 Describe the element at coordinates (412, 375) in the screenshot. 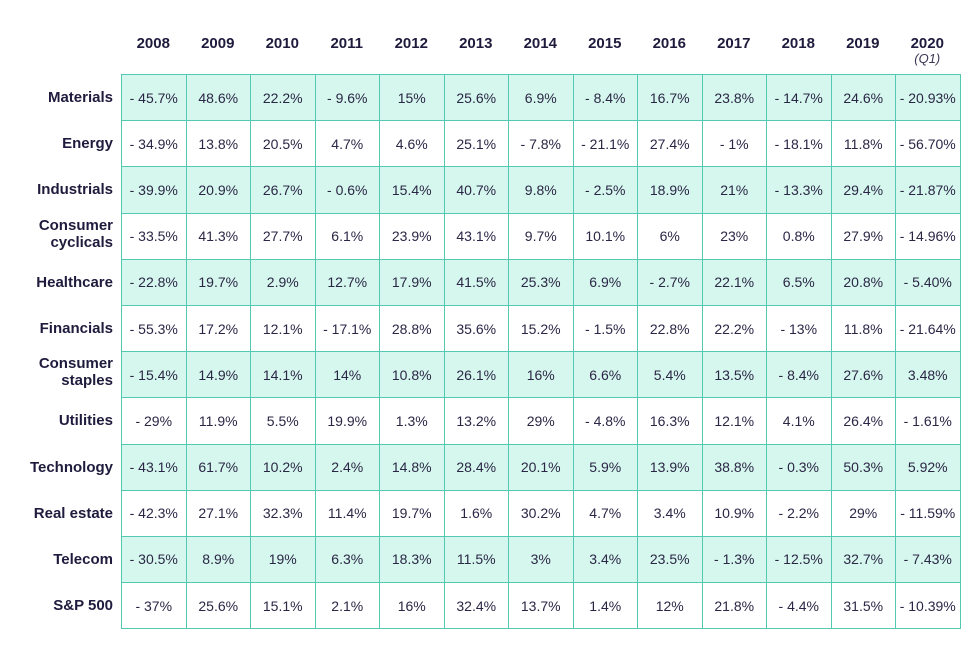

I see `return-cell: 10.8%` at that location.